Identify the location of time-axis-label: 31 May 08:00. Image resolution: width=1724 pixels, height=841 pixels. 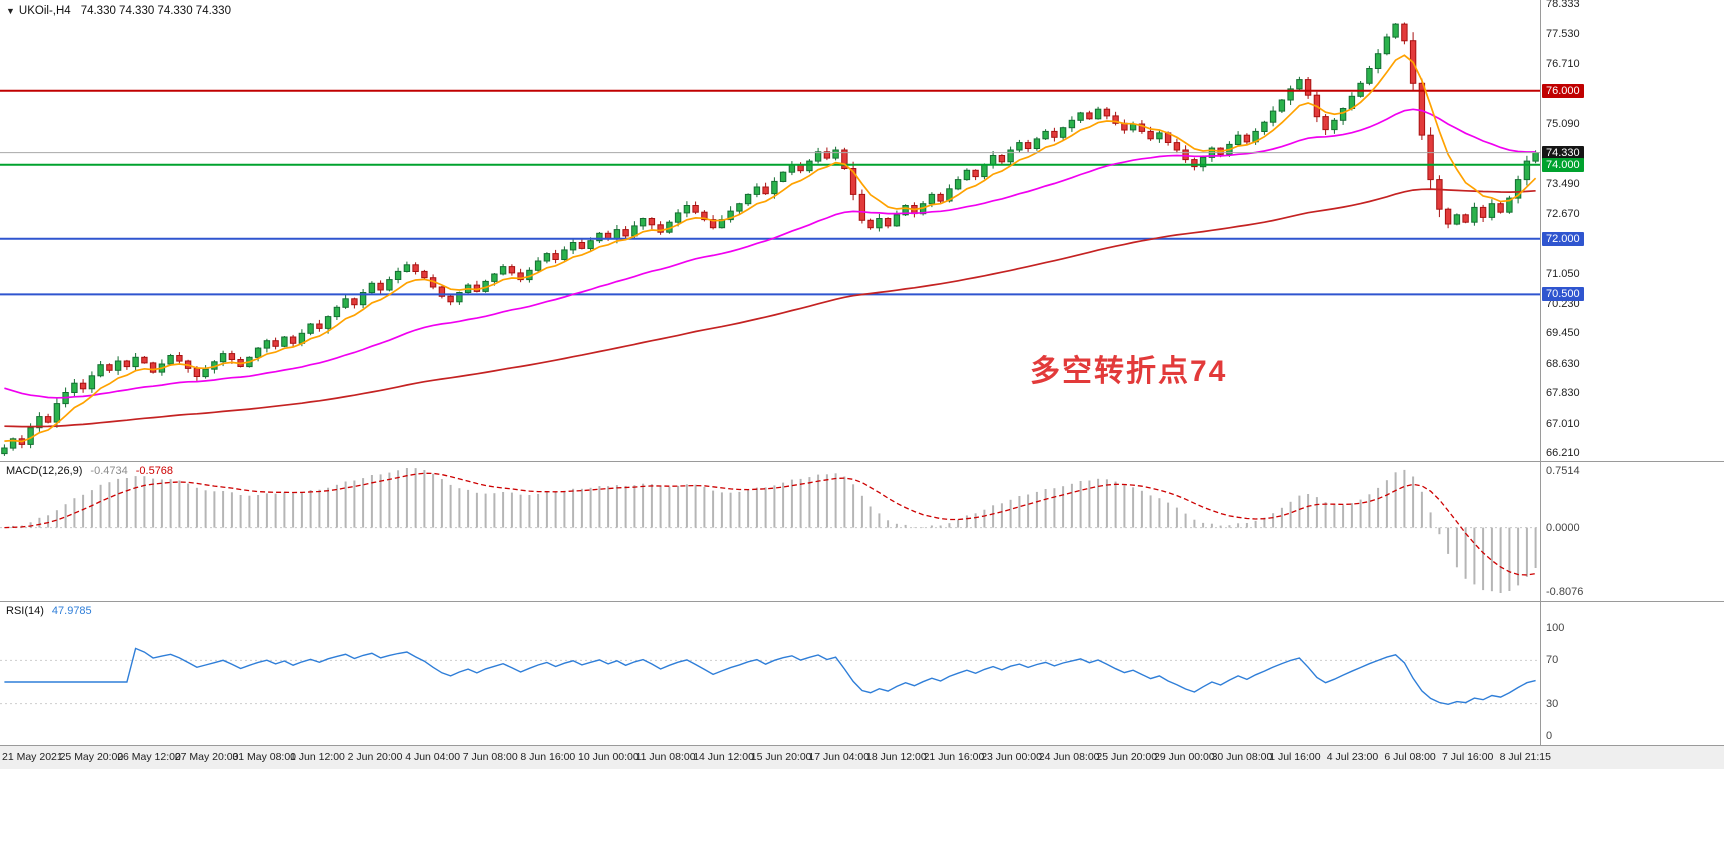
(264, 757).